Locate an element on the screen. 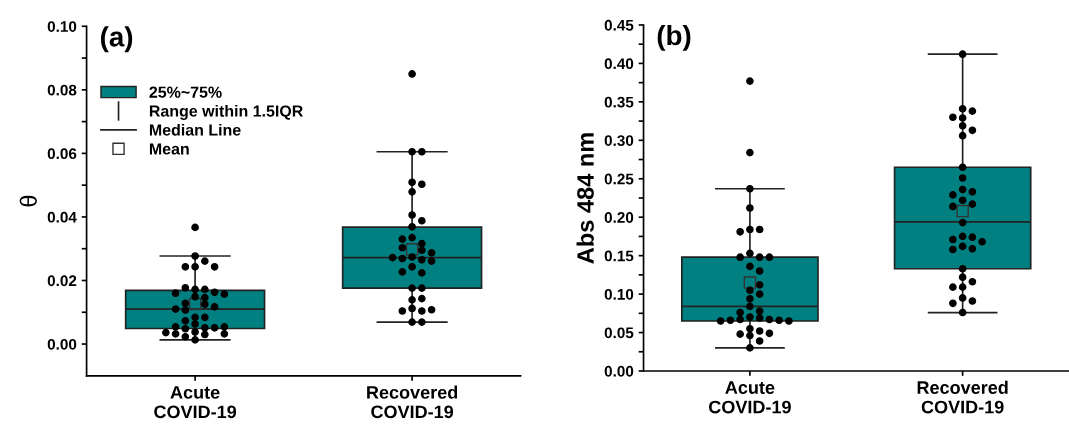  y-tick-label: 0.45 is located at coordinates (619, 25).